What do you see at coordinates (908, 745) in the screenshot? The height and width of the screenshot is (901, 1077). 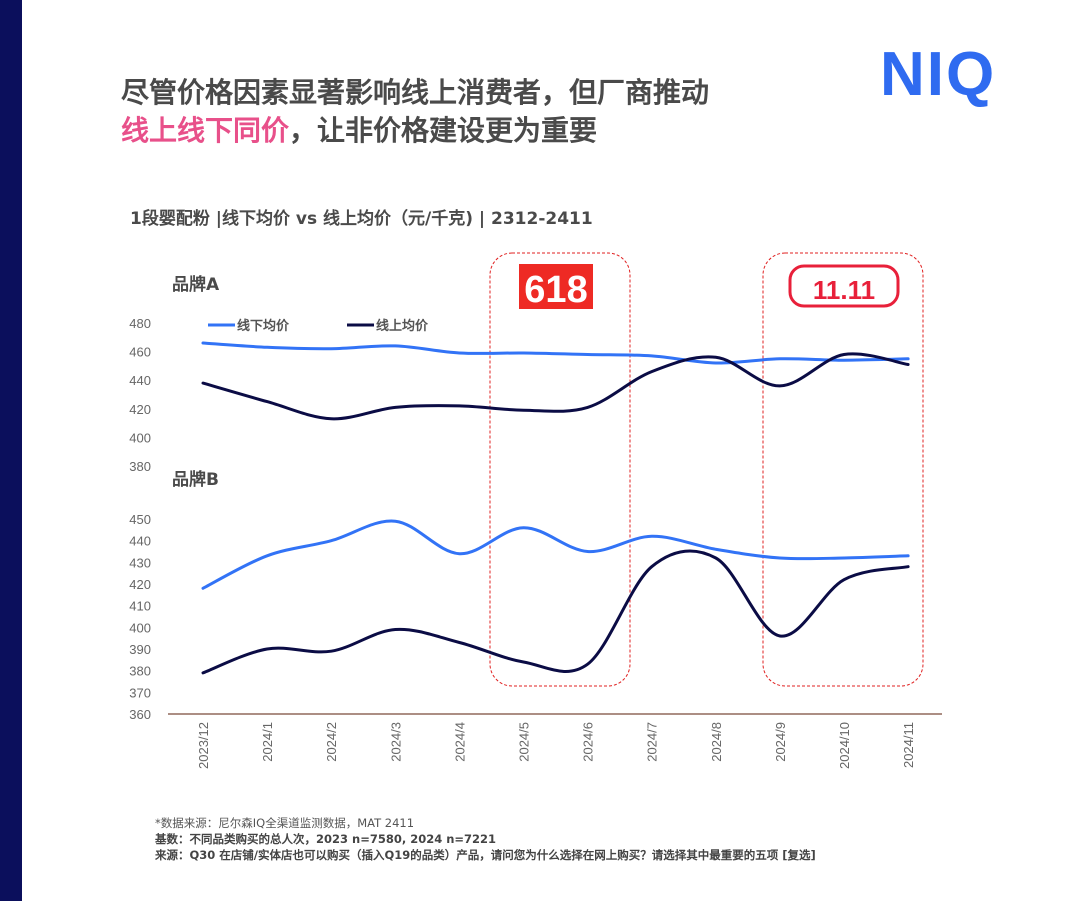 I see `x-tick-label: 2024/11` at bounding box center [908, 745].